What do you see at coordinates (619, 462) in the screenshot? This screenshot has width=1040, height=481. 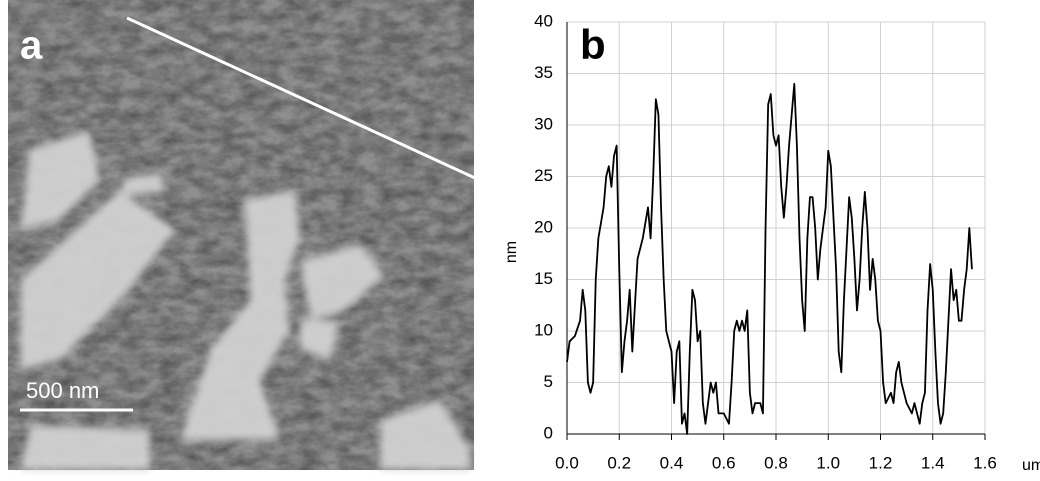 I see `x-tick-label: 0.2` at bounding box center [619, 462].